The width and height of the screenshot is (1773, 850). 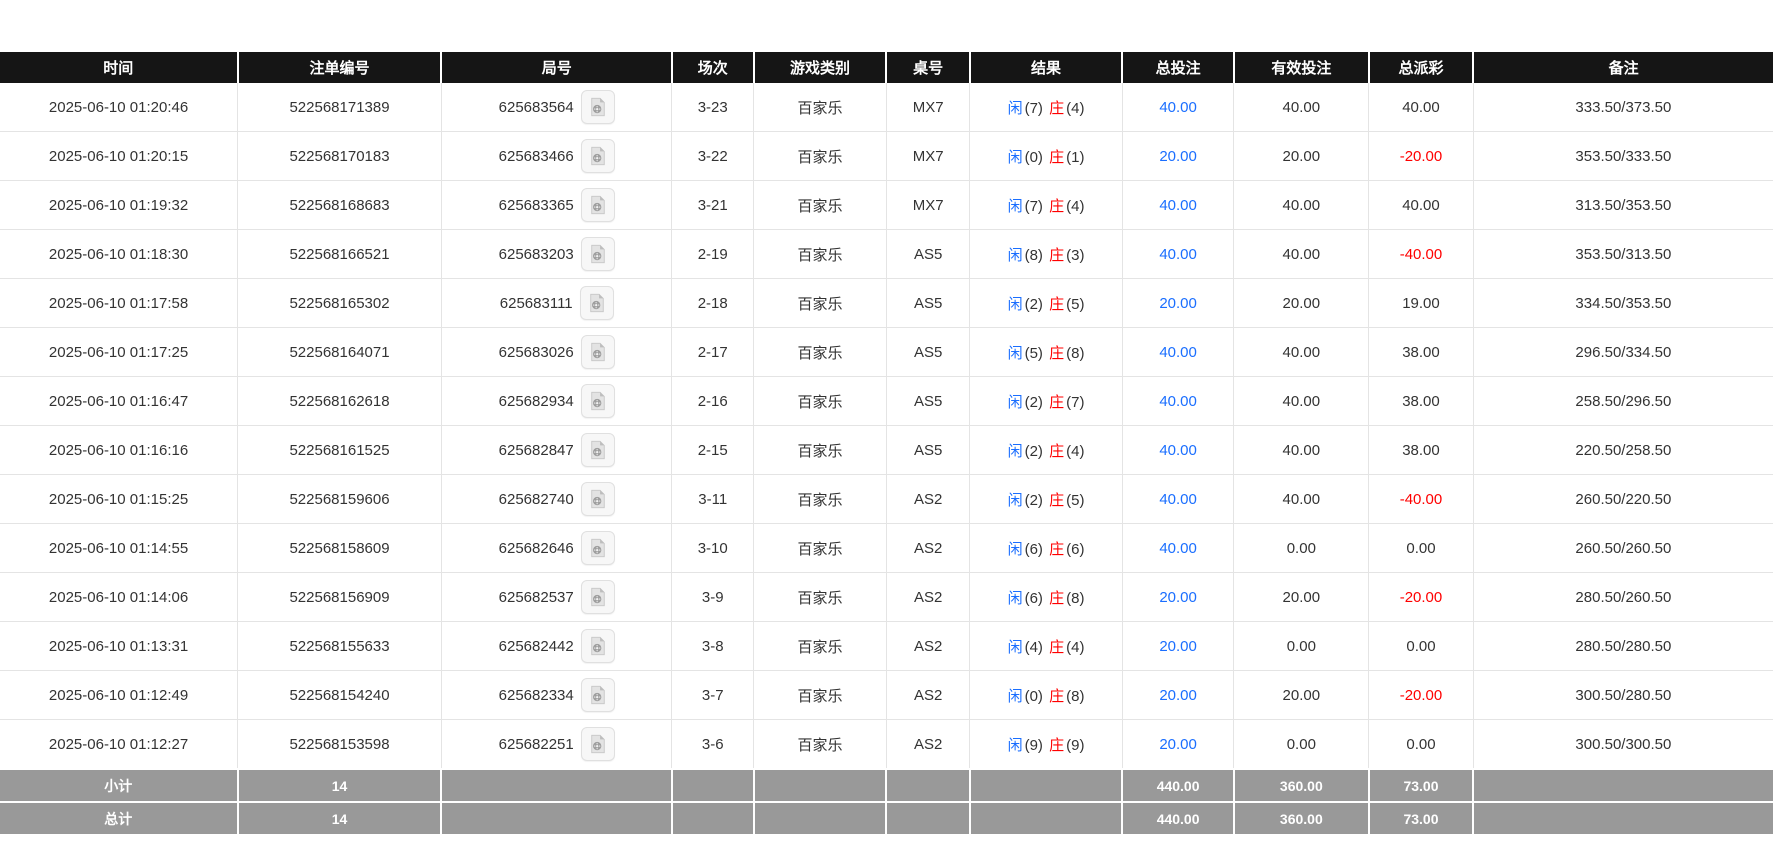 What do you see at coordinates (119, 107) in the screenshot?
I see `cell-time: 2025-06-10 01:20:46` at bounding box center [119, 107].